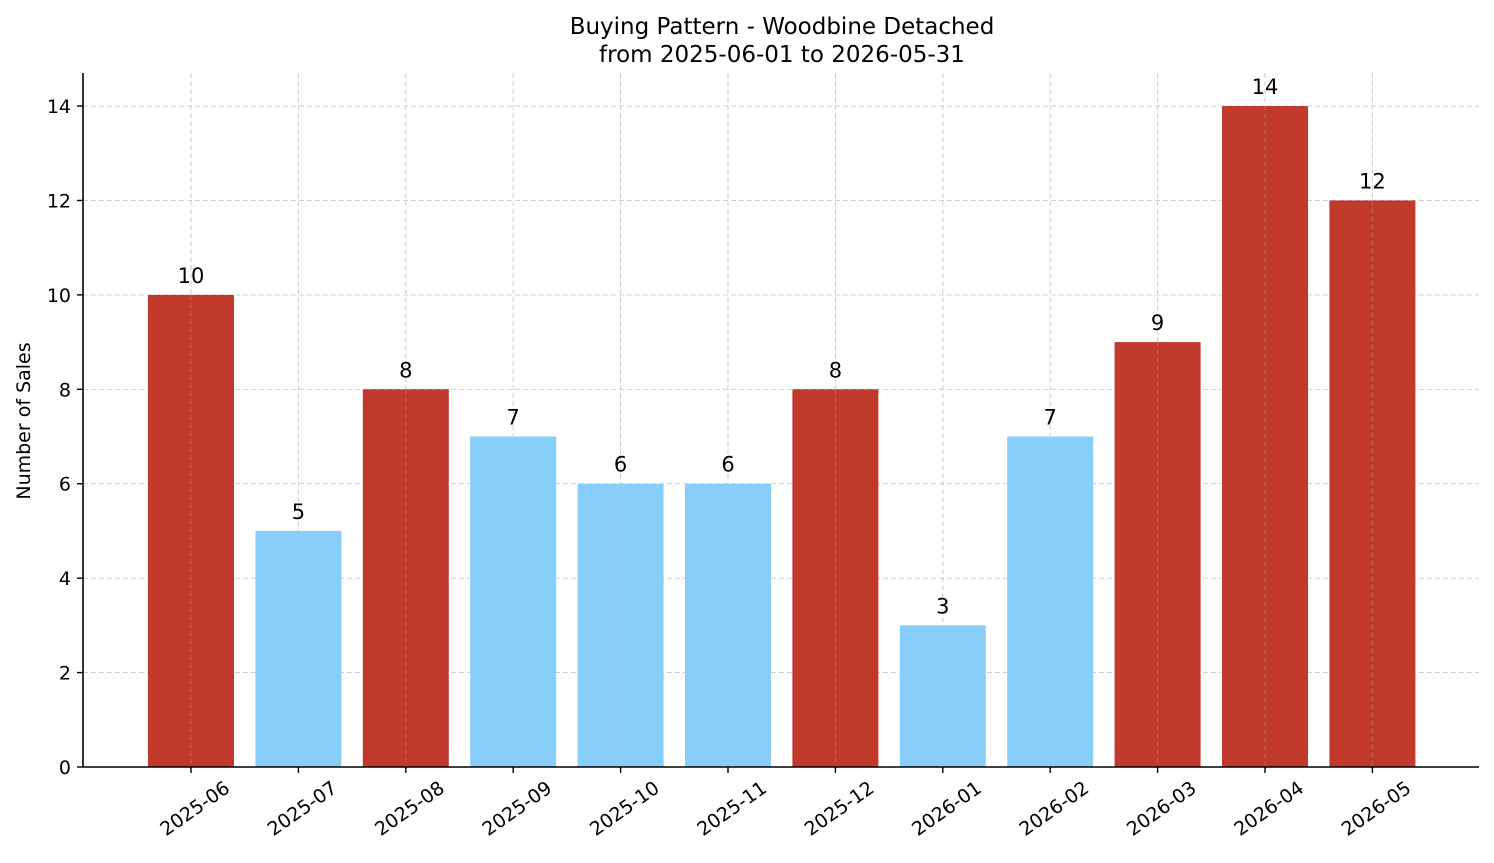 This screenshot has height=863, width=1494. What do you see at coordinates (1162, 809) in the screenshot?
I see `x-tick-label: 2026-03` at bounding box center [1162, 809].